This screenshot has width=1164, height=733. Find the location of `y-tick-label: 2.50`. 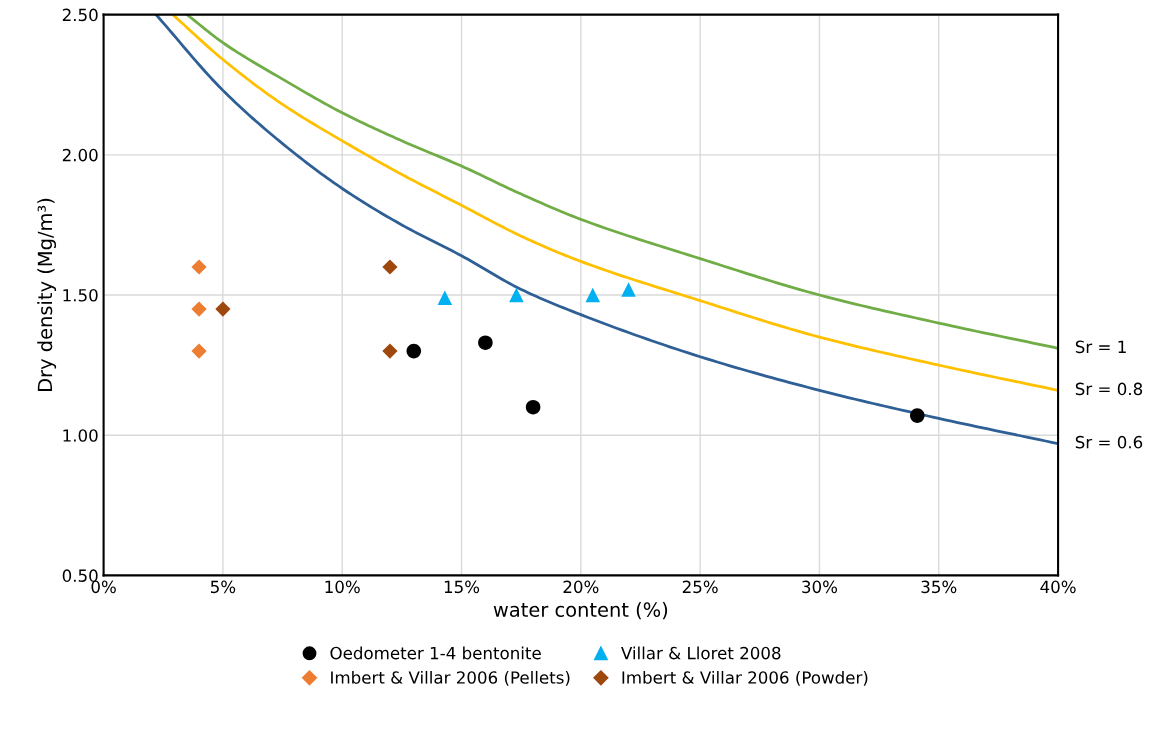

y-tick-label: 2.50 is located at coordinates (80, 15).